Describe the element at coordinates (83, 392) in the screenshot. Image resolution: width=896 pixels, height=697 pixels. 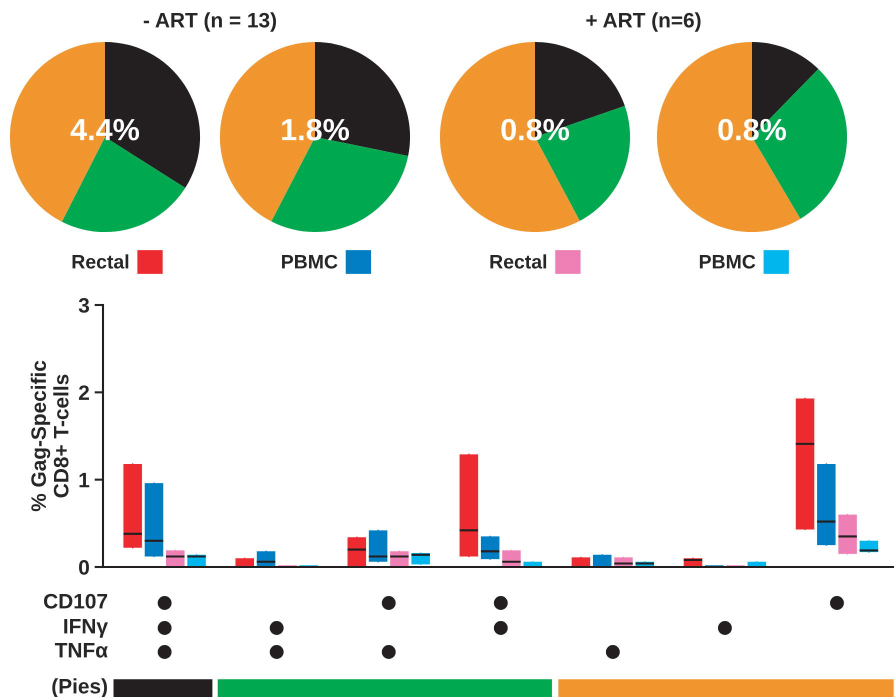
I see `y-tick-label: 2` at that location.